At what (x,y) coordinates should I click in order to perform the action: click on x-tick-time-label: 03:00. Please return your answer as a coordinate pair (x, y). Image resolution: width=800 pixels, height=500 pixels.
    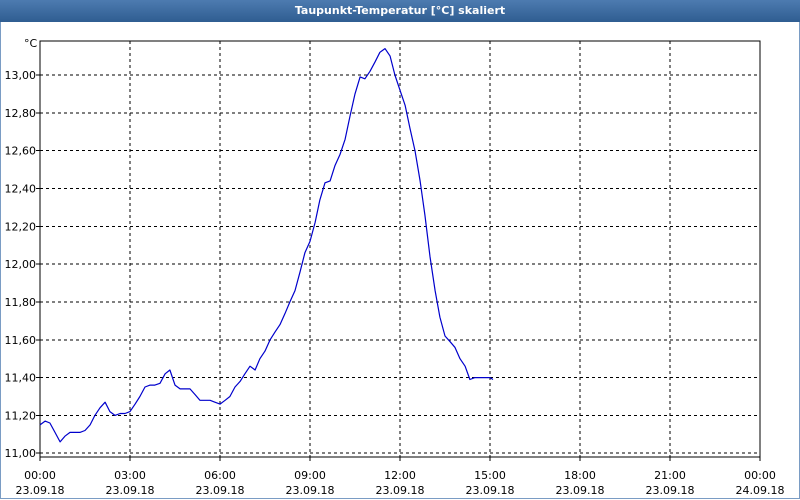
    Looking at the image, I should click on (130, 475).